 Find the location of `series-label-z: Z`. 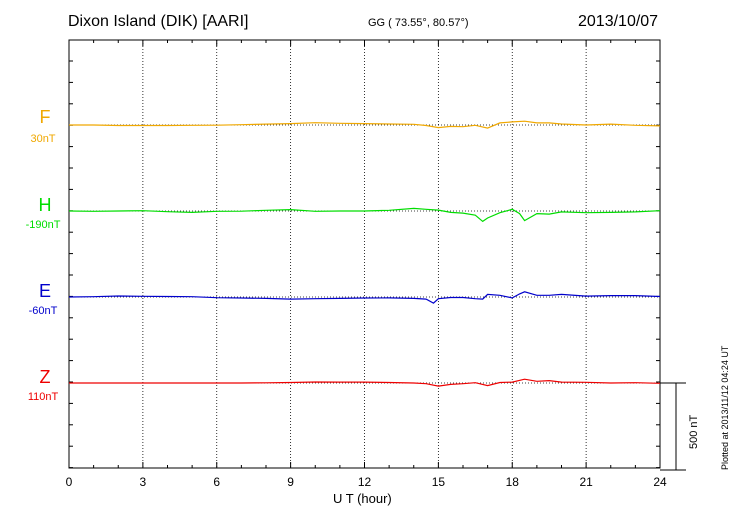

series-label-z: Z is located at coordinates (45, 377).